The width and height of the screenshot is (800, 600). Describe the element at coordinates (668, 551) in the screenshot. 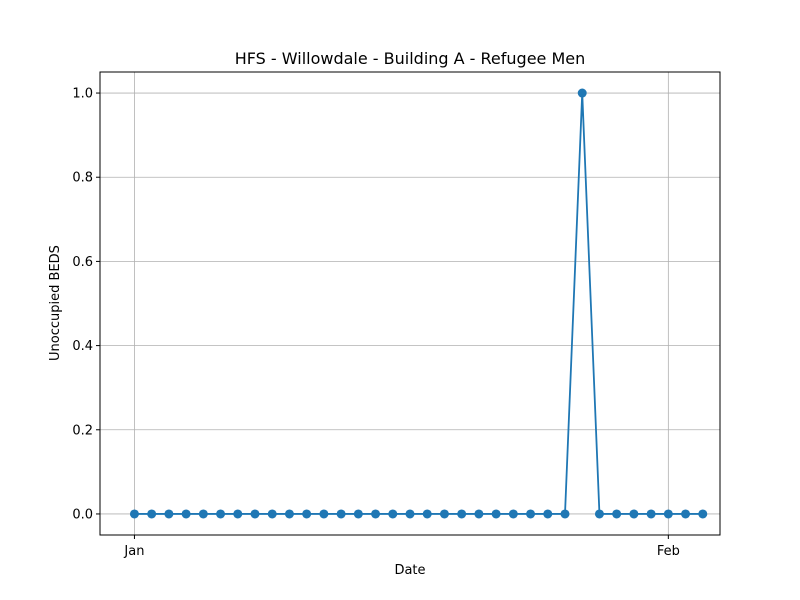

I see `x-tick-label: Feb` at that location.